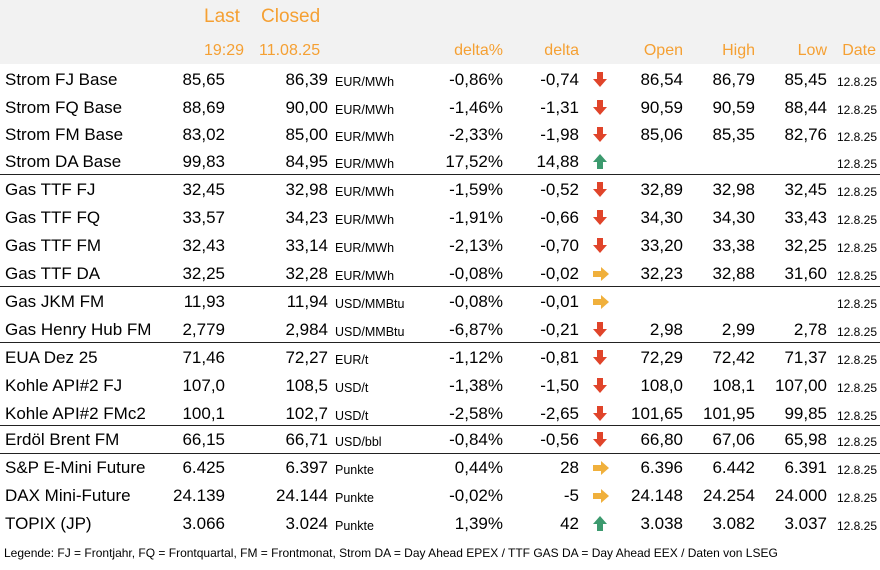 Image resolution: width=880 pixels, height=570 pixels. Describe the element at coordinates (805, 273) in the screenshot. I see `cell-low: 31,60` at that location.